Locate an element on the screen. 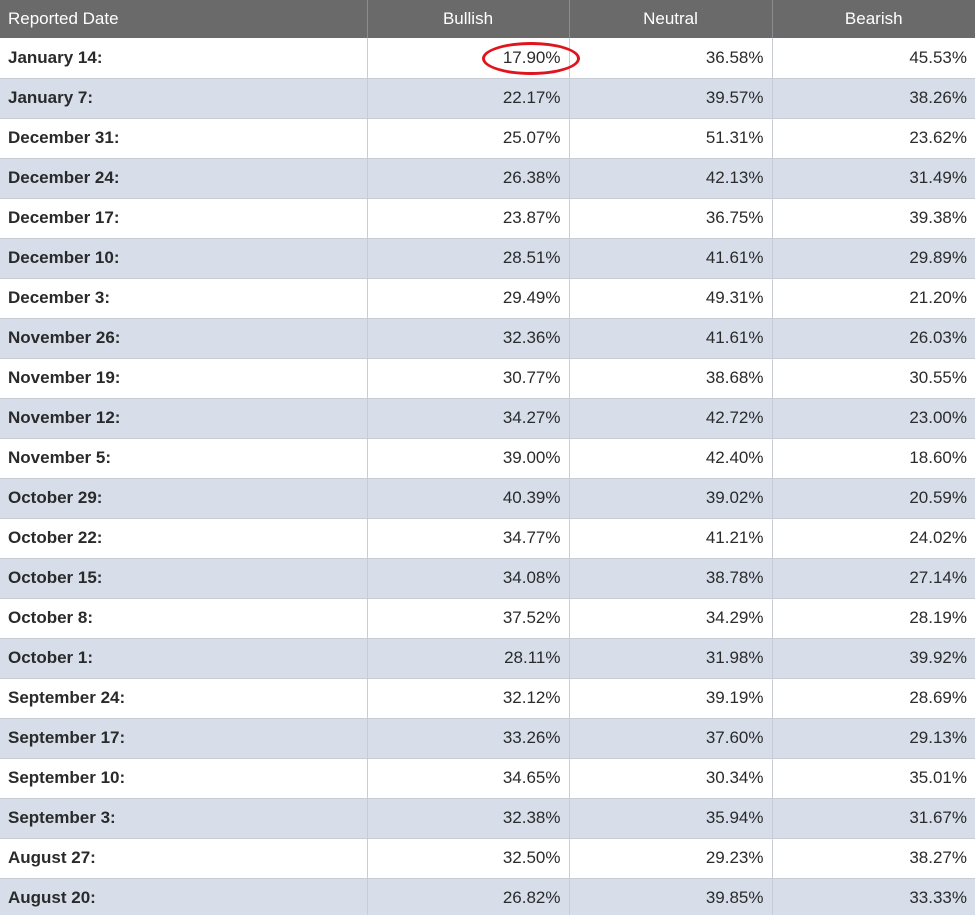 Image resolution: width=975 pixels, height=915 pixels. table-row: January 7: 22.17% 39.57% 38.26% is located at coordinates (487, 98).